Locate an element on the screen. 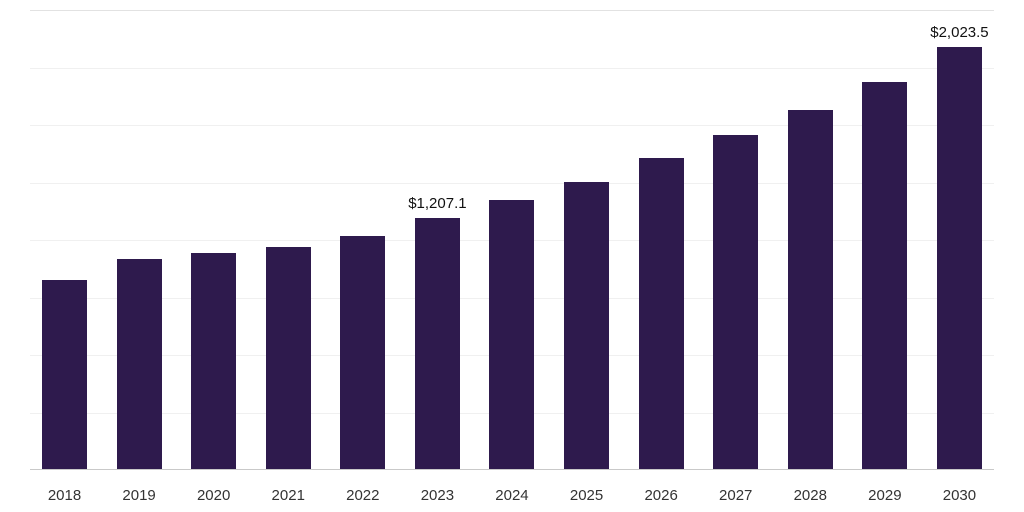  bar-2024 is located at coordinates (512, 335).